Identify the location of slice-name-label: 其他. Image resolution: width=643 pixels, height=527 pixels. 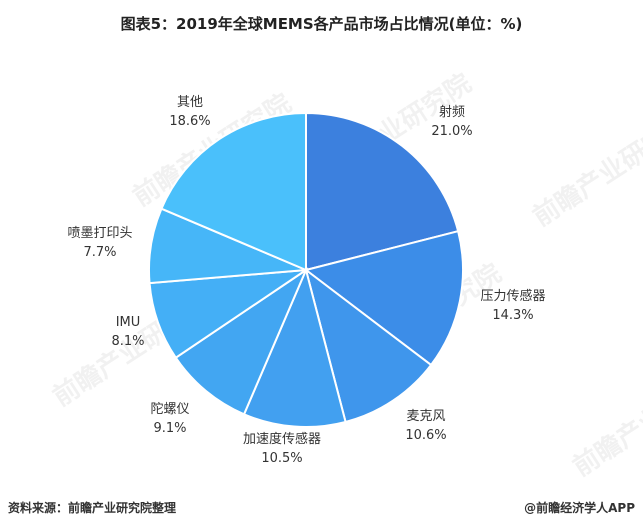
(190, 102).